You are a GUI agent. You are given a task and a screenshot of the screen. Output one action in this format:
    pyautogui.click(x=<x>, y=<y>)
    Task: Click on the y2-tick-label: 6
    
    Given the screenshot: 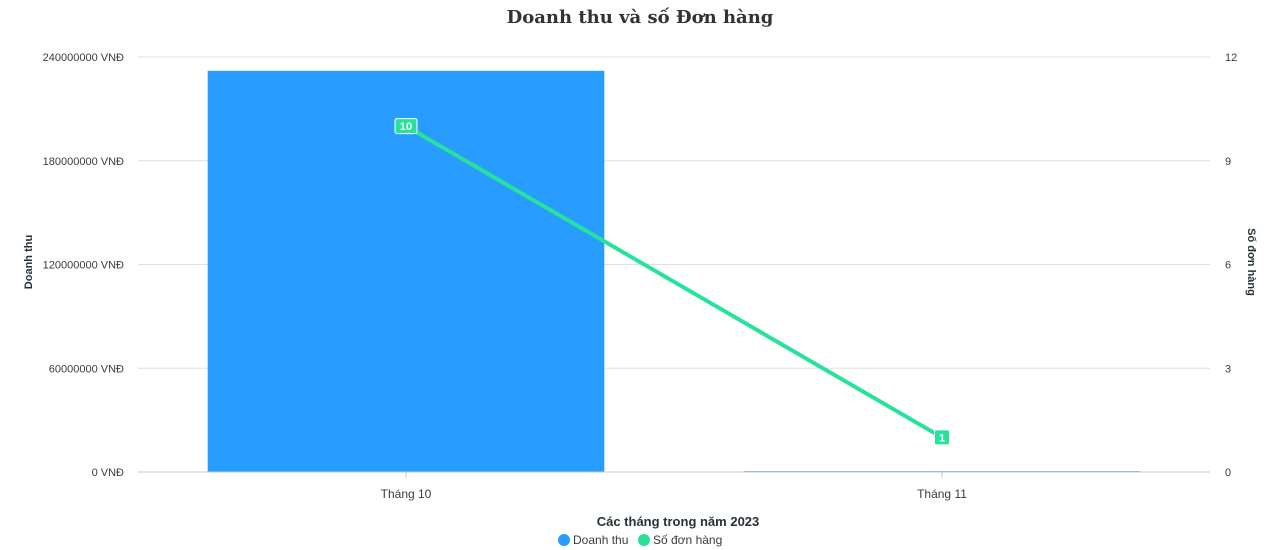 What is the action you would take?
    pyautogui.click(x=1228, y=266)
    